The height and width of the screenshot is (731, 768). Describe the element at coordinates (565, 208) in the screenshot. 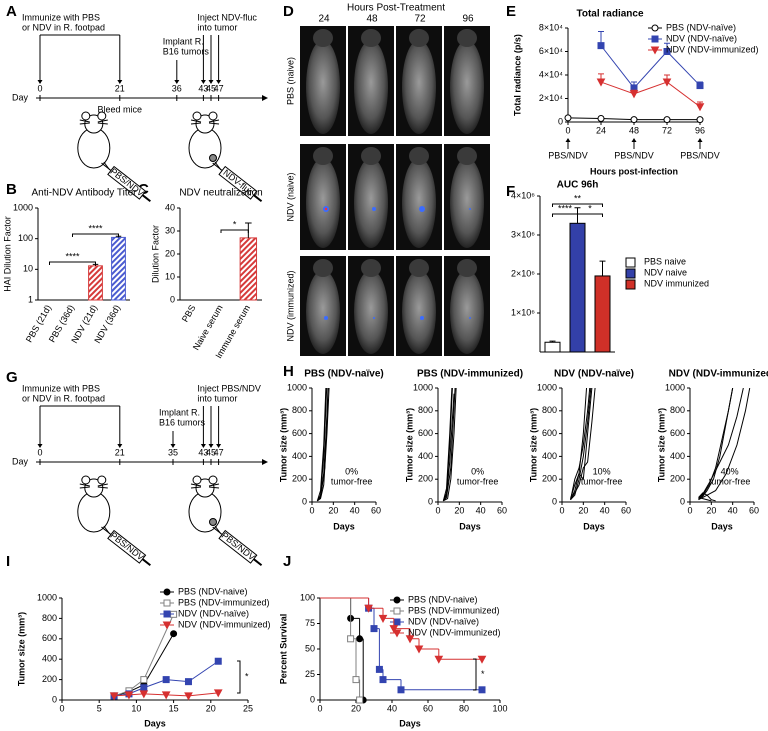

I see `significance-label: ****` at that location.